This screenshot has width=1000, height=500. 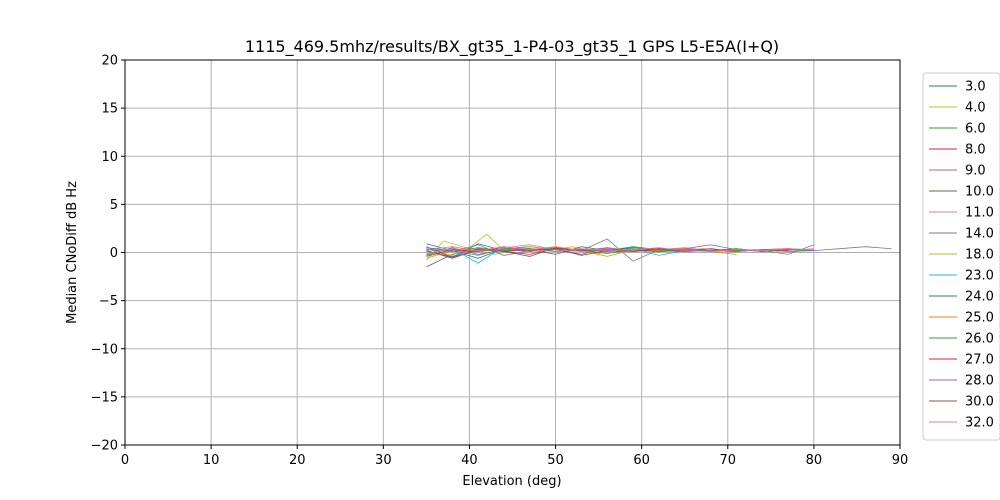 I want to click on legend-label: 18.0, so click(x=979, y=255).